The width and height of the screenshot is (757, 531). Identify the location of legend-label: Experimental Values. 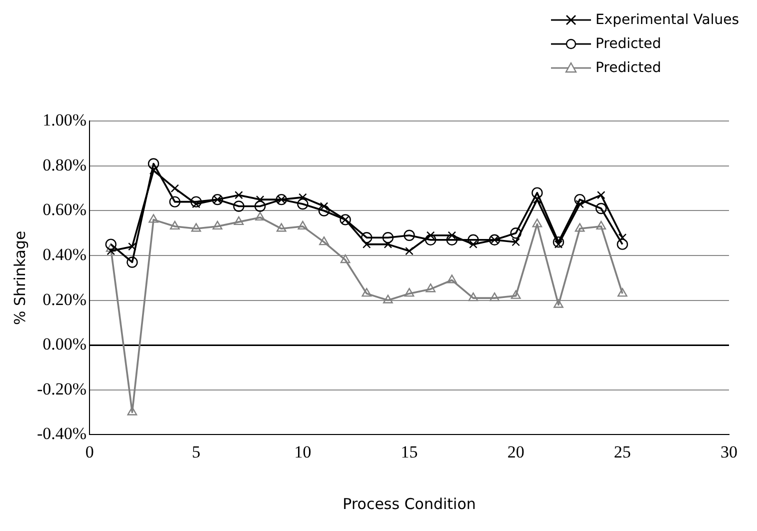
(667, 20).